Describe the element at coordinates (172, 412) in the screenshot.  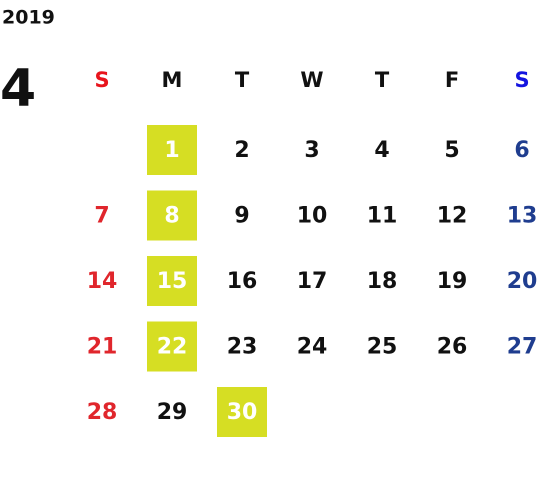
I see `day-number: 29` at that location.